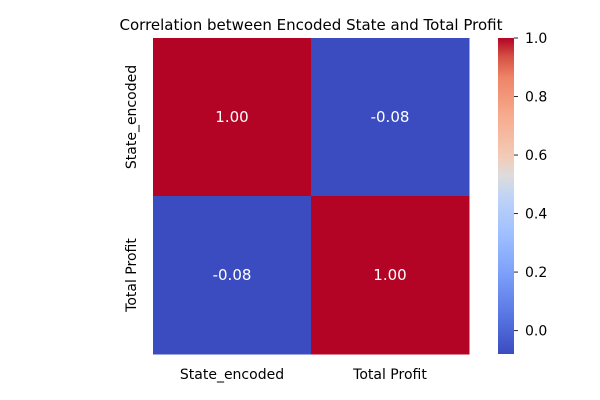 The image size is (600, 400). Describe the element at coordinates (536, 39) in the screenshot. I see `colorbar-tick-label: 1.0` at that location.